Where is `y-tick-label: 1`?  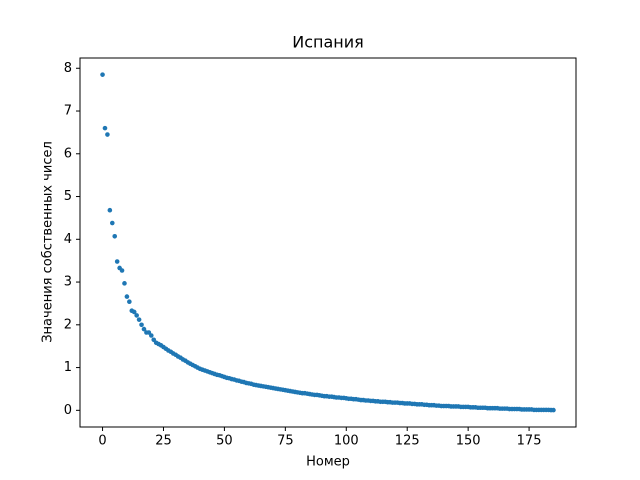 y-tick-label: 1 is located at coordinates (68, 367).